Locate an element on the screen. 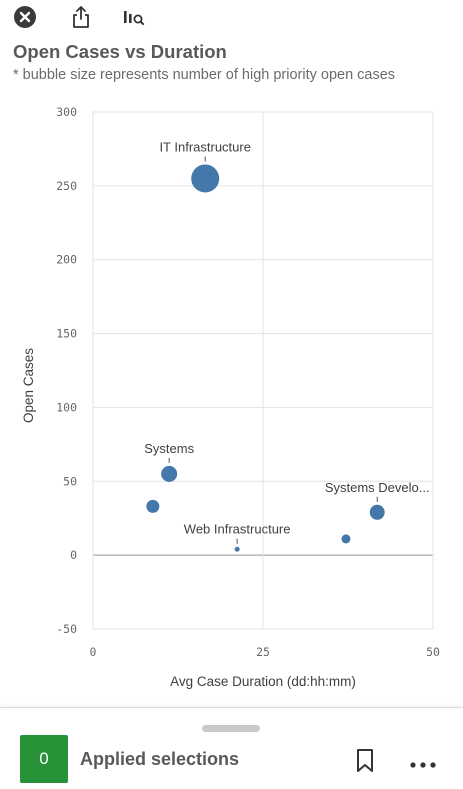 The image size is (463, 789). bookmark-icon is located at coordinates (365, 761).